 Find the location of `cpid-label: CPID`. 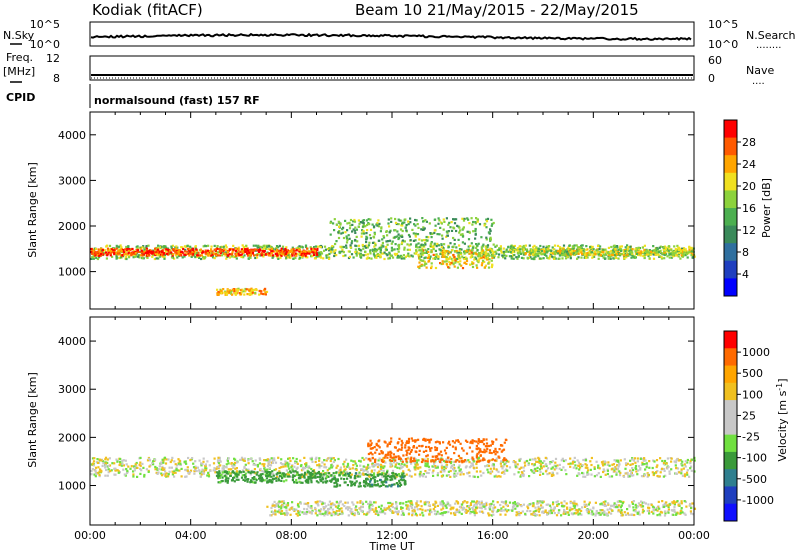

cpid-label: CPID is located at coordinates (20, 97).